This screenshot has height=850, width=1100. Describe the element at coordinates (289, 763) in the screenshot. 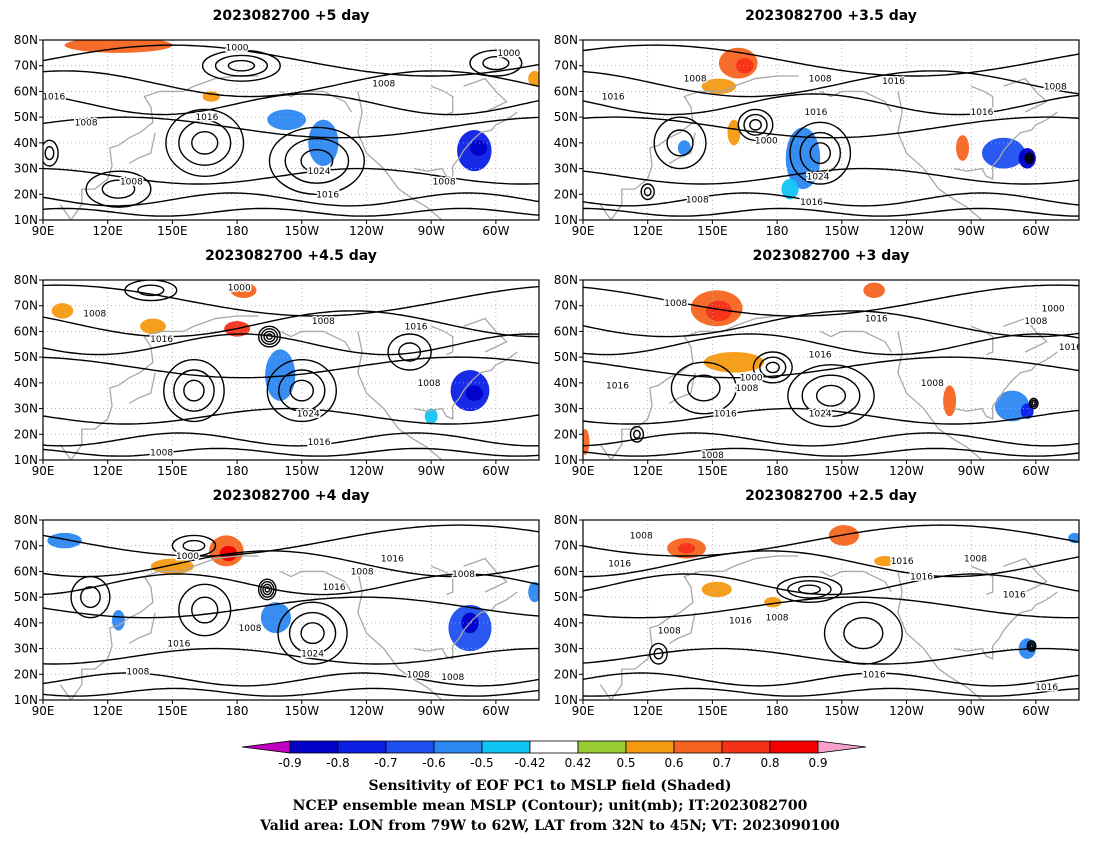

I see `colorbar-tick-label: -0.9` at that location.